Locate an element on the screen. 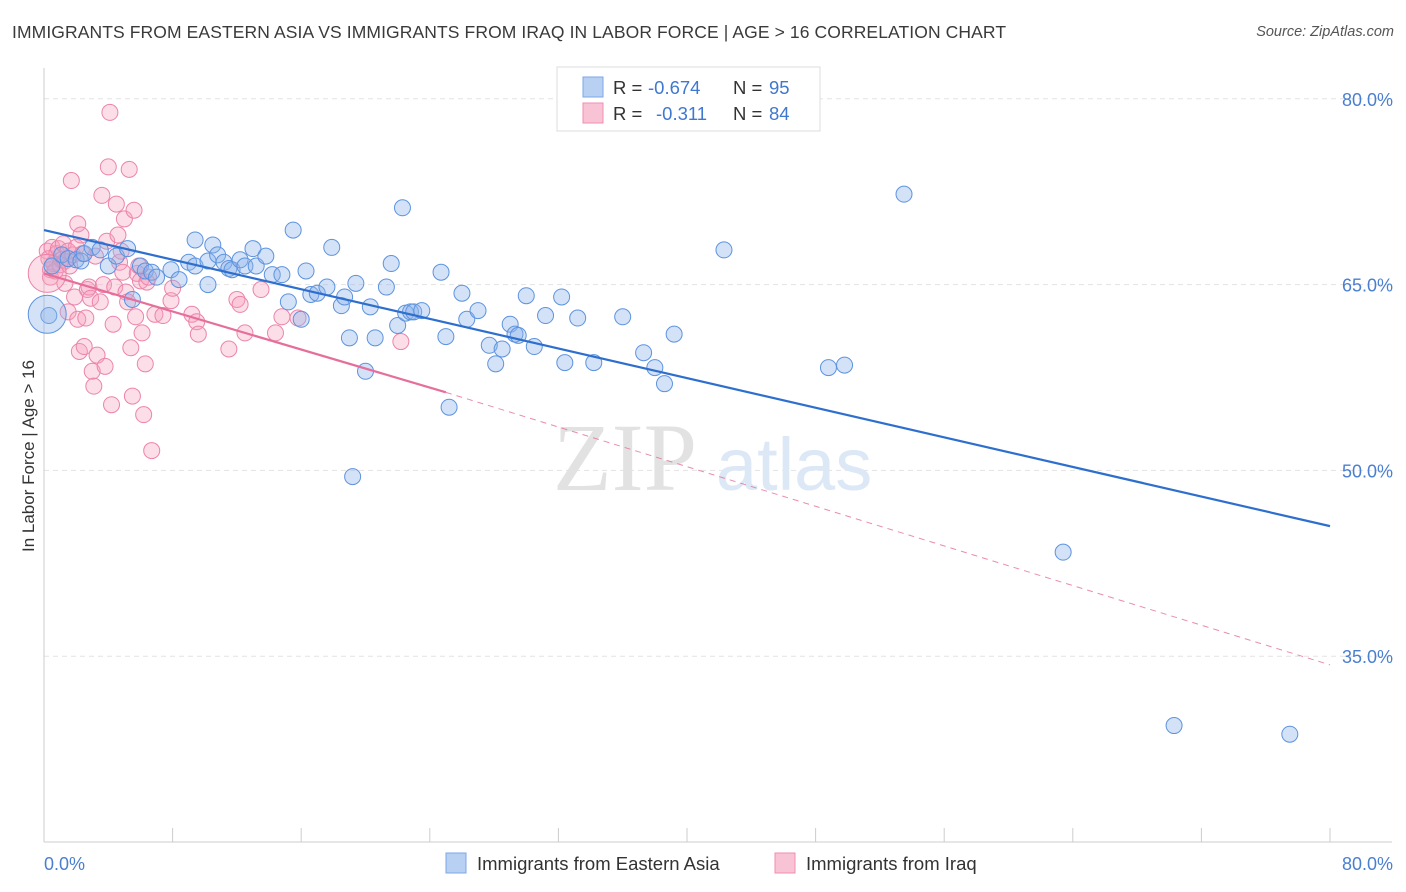 This screenshot has width=1406, height=892. watermark: ZIP atlas is located at coordinates (712, 457).